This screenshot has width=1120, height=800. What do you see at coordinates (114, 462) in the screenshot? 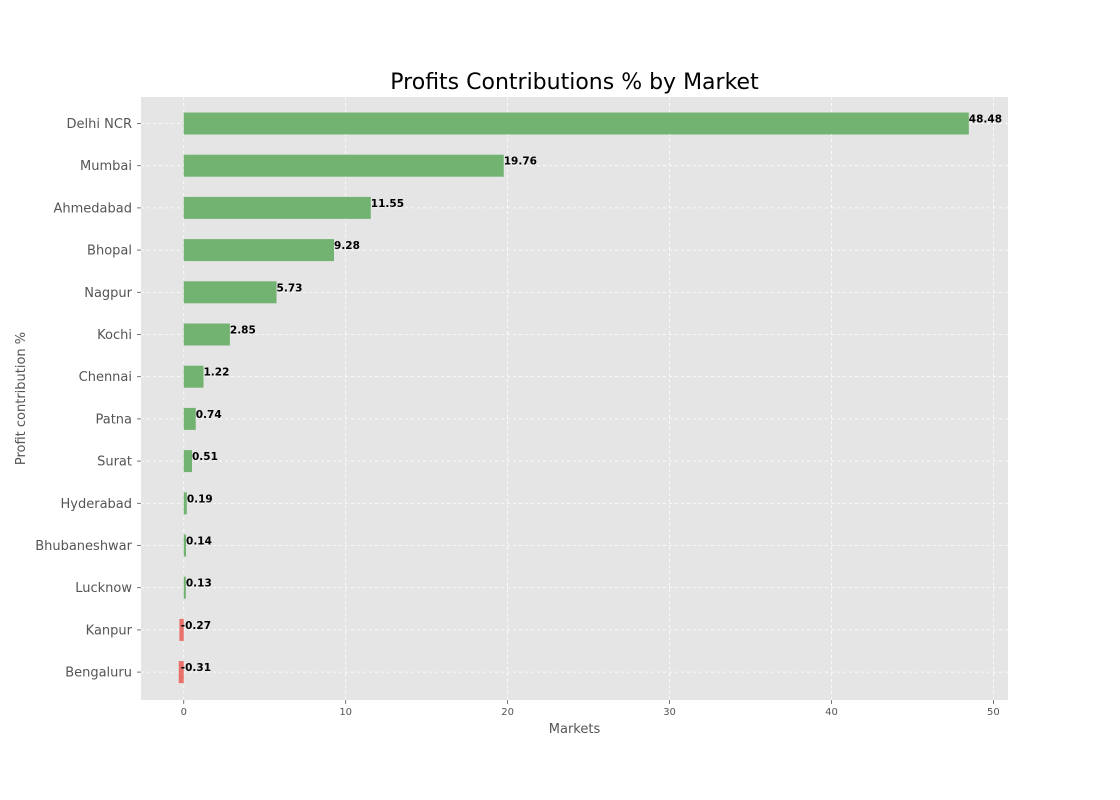
I see `category-label: Surat` at bounding box center [114, 462].